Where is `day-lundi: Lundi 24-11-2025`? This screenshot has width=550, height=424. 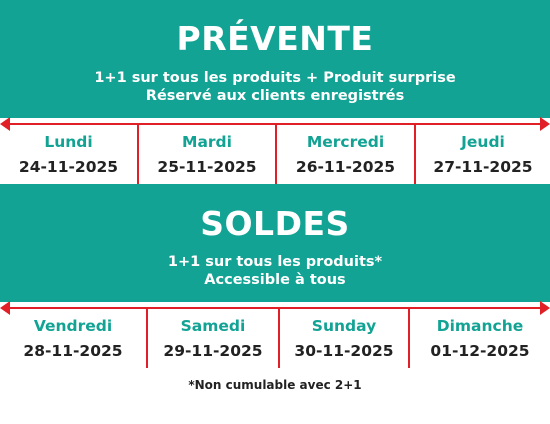 day-lundi: Lundi 24-11-2025 is located at coordinates (68, 154).